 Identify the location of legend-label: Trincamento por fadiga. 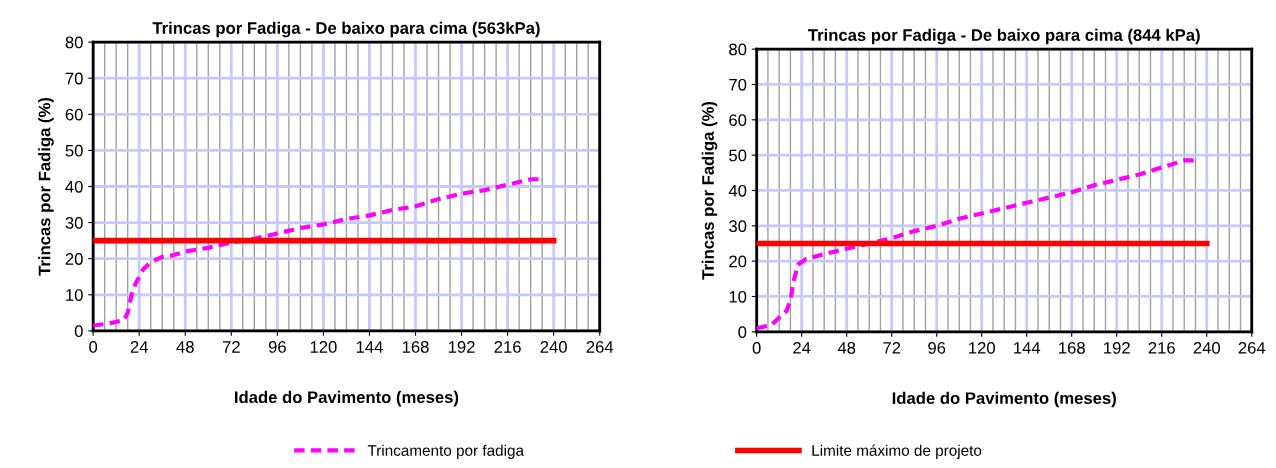
(445, 451).